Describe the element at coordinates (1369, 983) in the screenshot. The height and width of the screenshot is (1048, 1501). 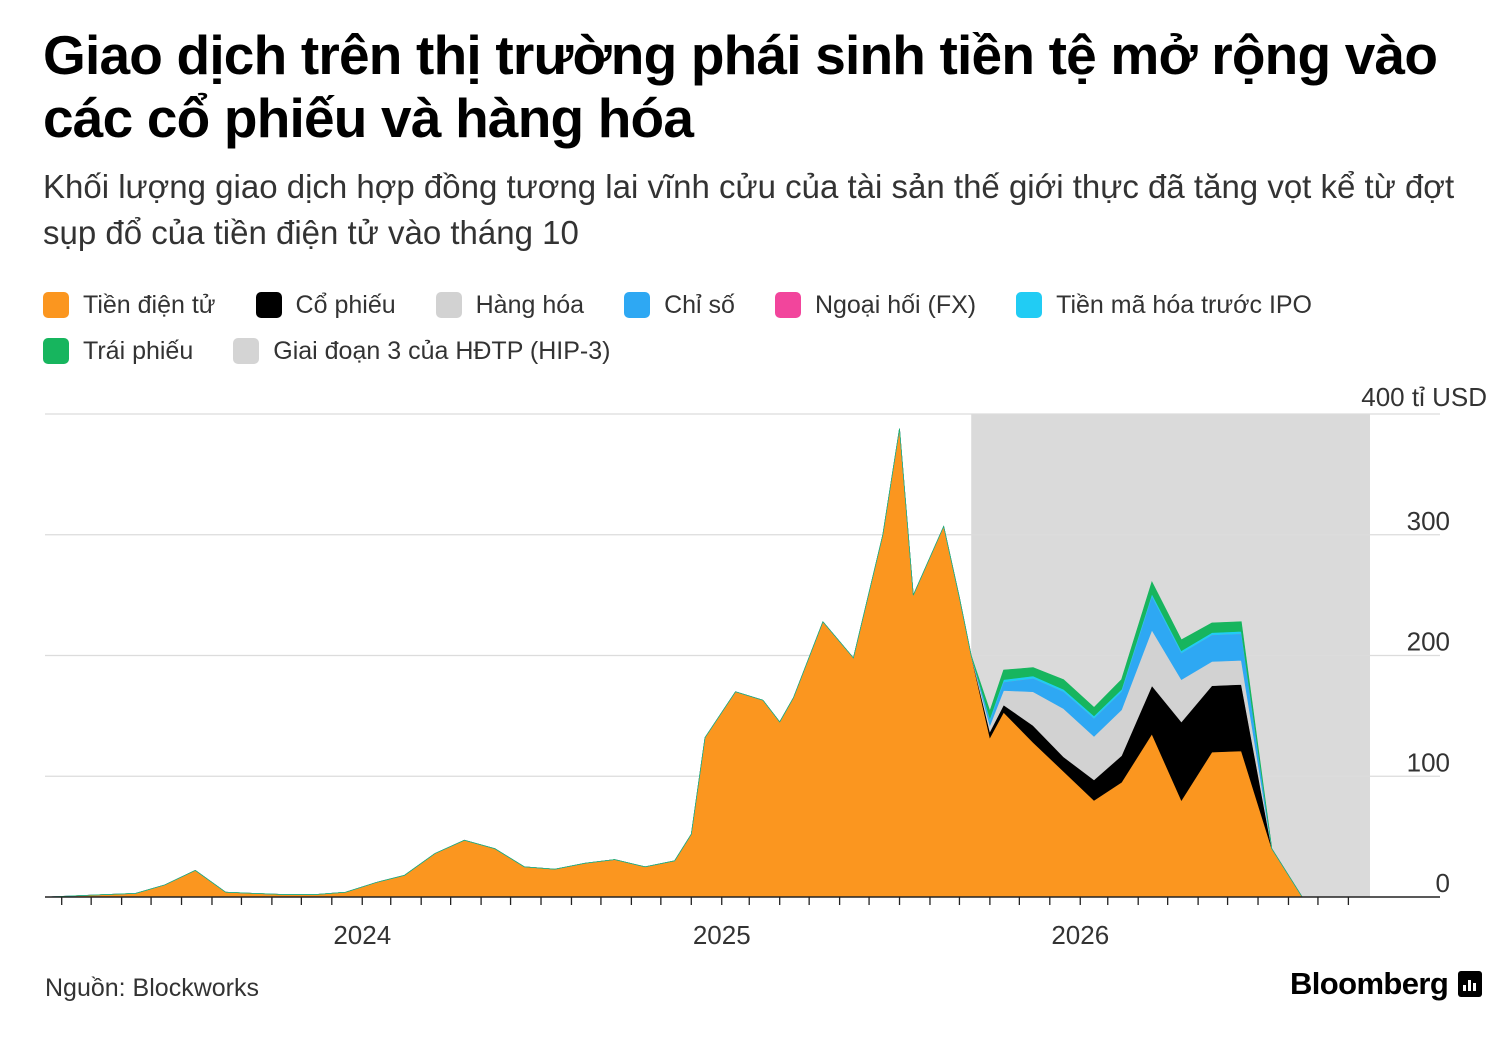
I see `brand-name: Bloomberg` at that location.